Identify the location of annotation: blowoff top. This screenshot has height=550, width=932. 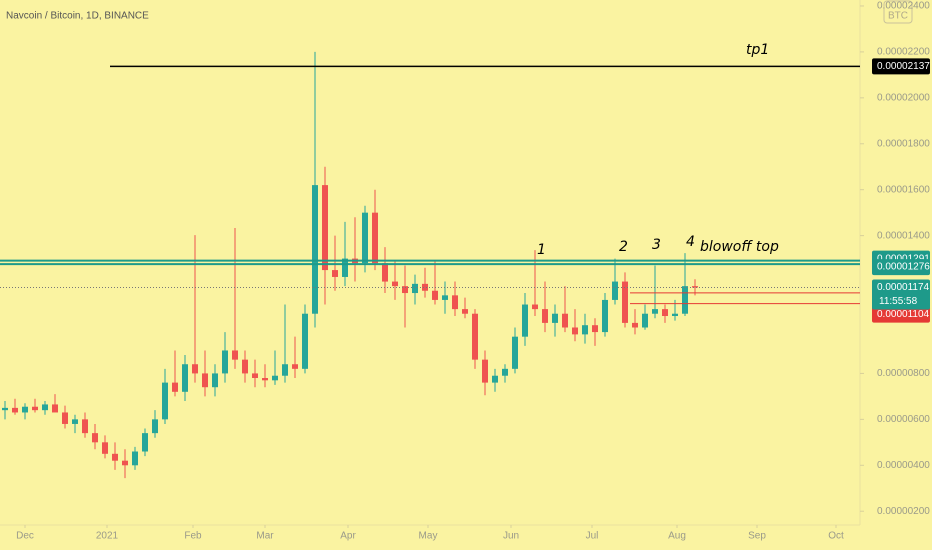
(739, 247).